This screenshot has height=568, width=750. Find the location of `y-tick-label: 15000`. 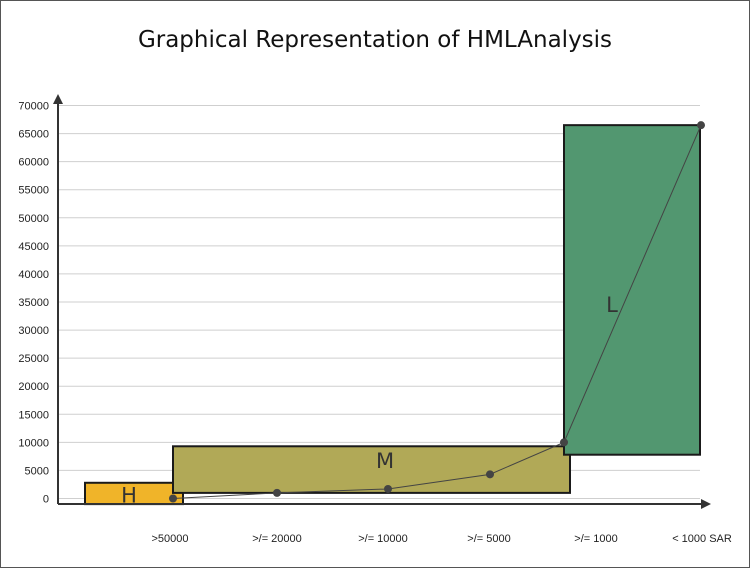

y-tick-label: 15000 is located at coordinates (33, 415).